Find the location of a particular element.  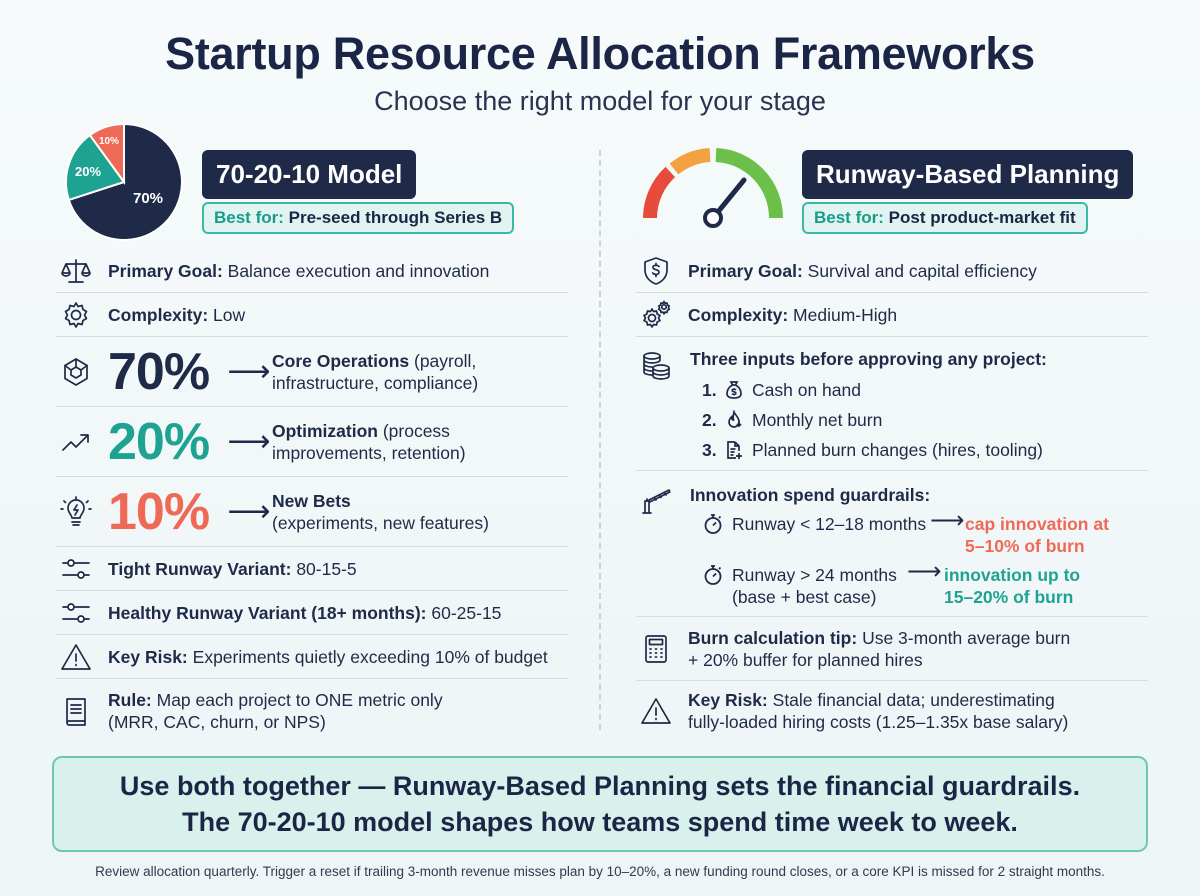

gear-icon is located at coordinates (76, 315).